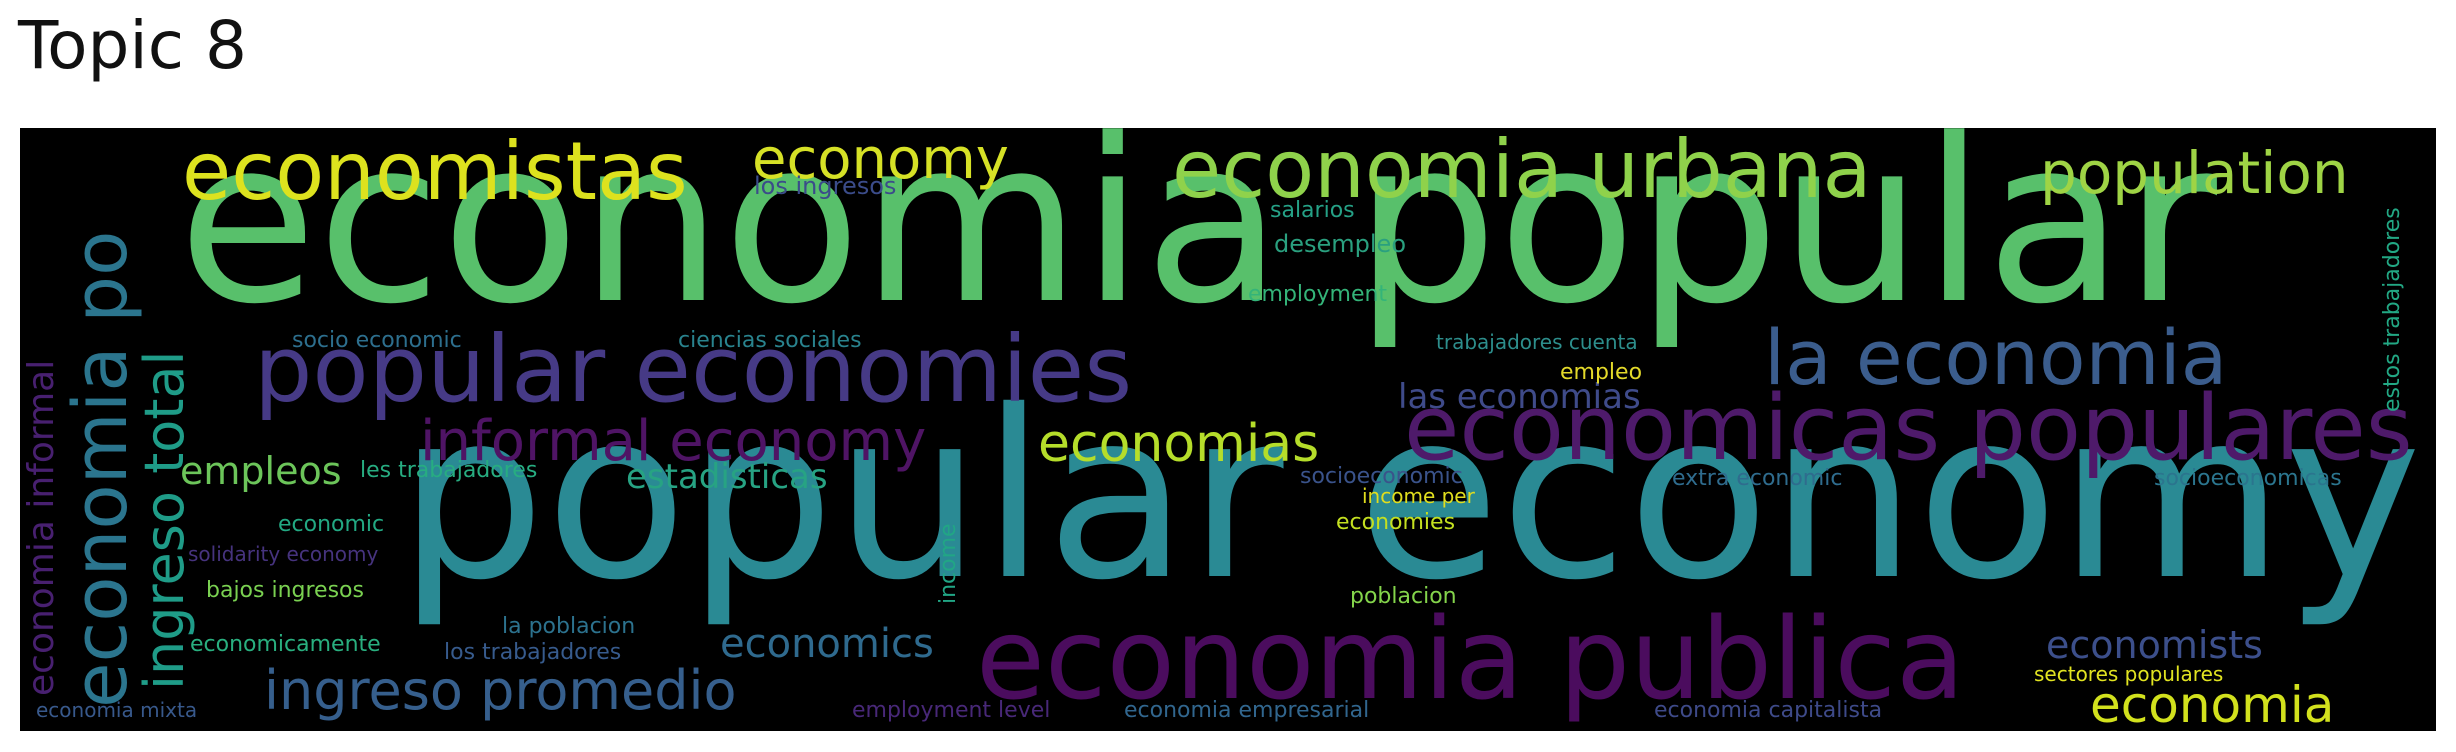 Image resolution: width=2456 pixels, height=752 pixels. What do you see at coordinates (285, 590) in the screenshot?
I see `word: bajos ingresos` at bounding box center [285, 590].